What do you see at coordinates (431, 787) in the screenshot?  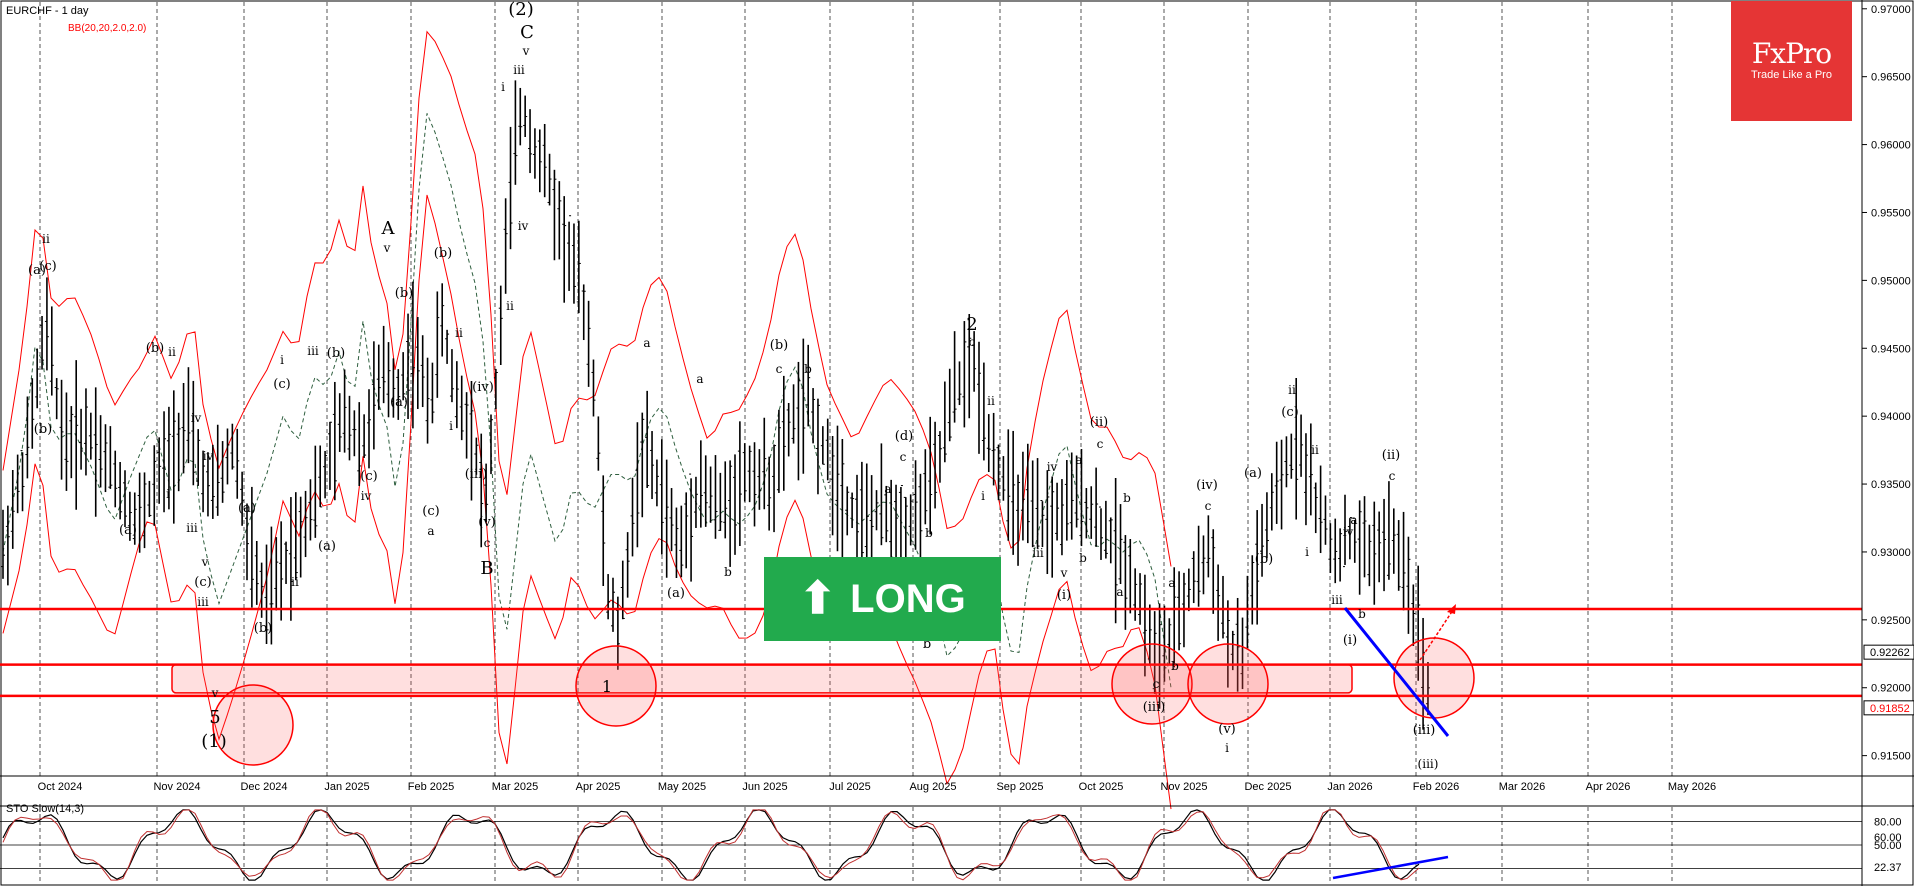 I see `x-tick-label: Feb 2025` at bounding box center [431, 787].